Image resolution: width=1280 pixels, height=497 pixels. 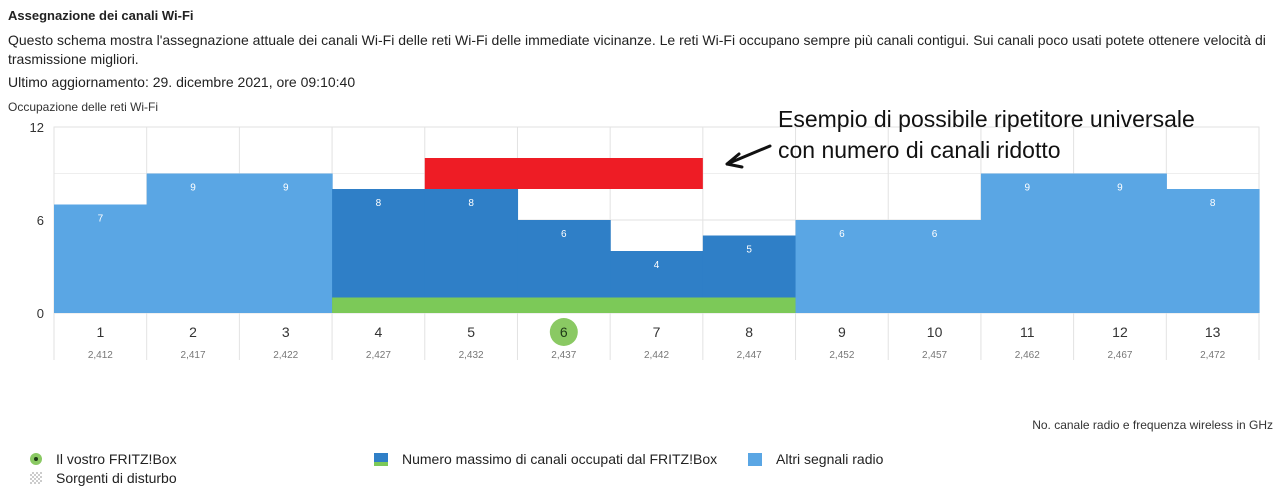 What do you see at coordinates (1213, 332) in the screenshot?
I see `x-tick-label: 13` at bounding box center [1213, 332].